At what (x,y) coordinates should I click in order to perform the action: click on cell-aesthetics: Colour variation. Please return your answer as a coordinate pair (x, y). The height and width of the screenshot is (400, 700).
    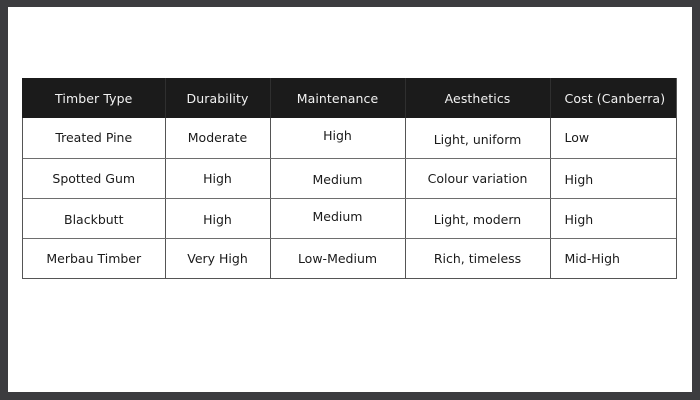
    Looking at the image, I should click on (478, 178).